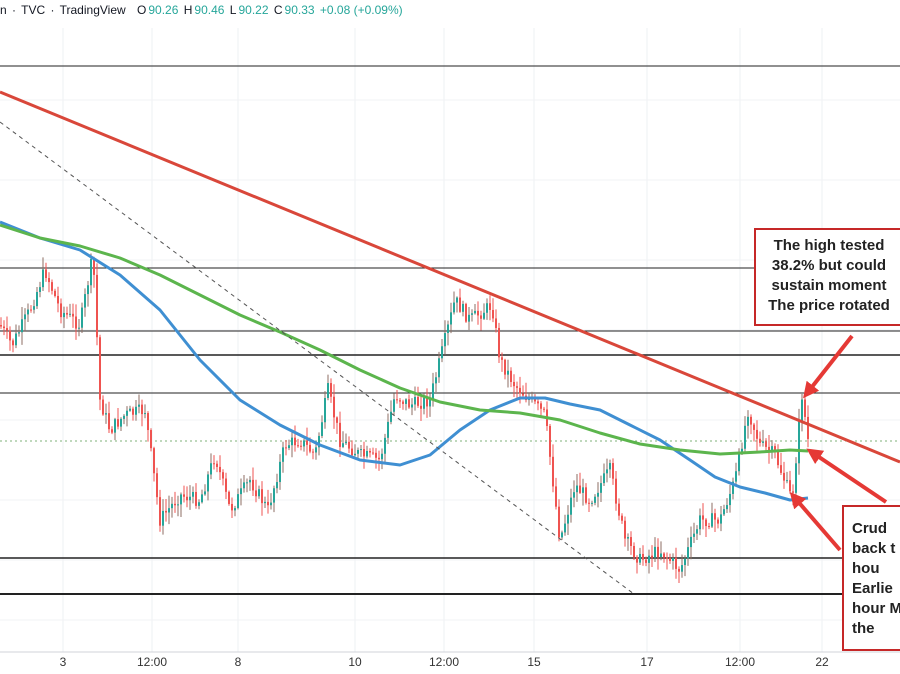 The width and height of the screenshot is (900, 674). I want to click on annotation-line: Earlie, so click(872, 588).